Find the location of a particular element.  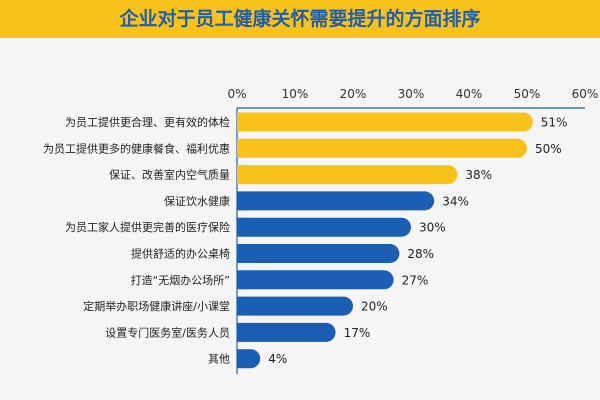

chart-title: 企业对于员工健康关怀需要提升的方面排序 is located at coordinates (300, 19).